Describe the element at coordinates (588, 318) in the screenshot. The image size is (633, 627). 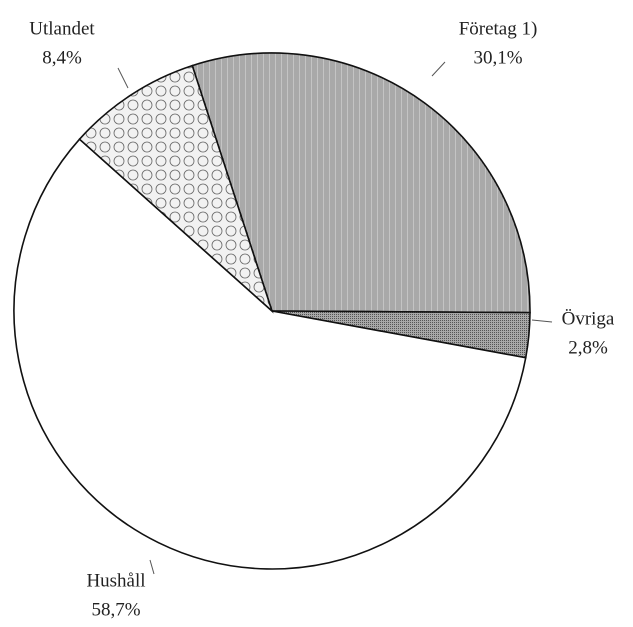
I see `slice-label: Övriga` at that location.